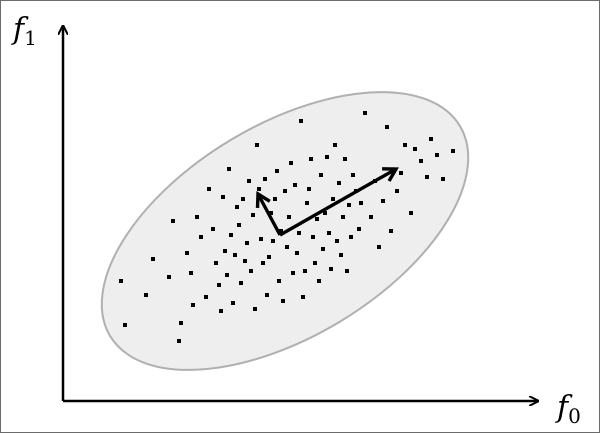  Describe the element at coordinates (30, 38) in the screenshot. I see `y-axis-subscript: 1` at that location.